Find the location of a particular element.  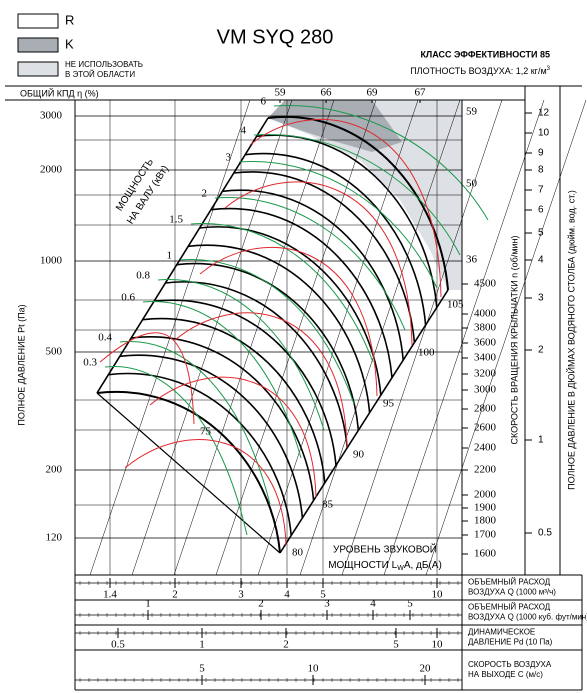

speed-tick: 3400 is located at coordinates (485, 358).